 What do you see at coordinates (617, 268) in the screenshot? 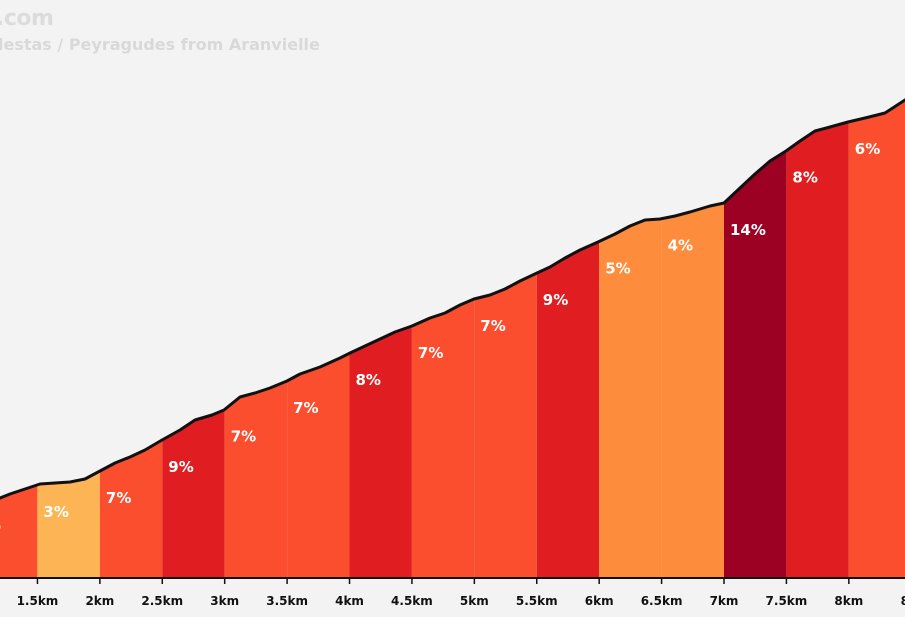
I see `grade-label: 5%` at bounding box center [617, 268].